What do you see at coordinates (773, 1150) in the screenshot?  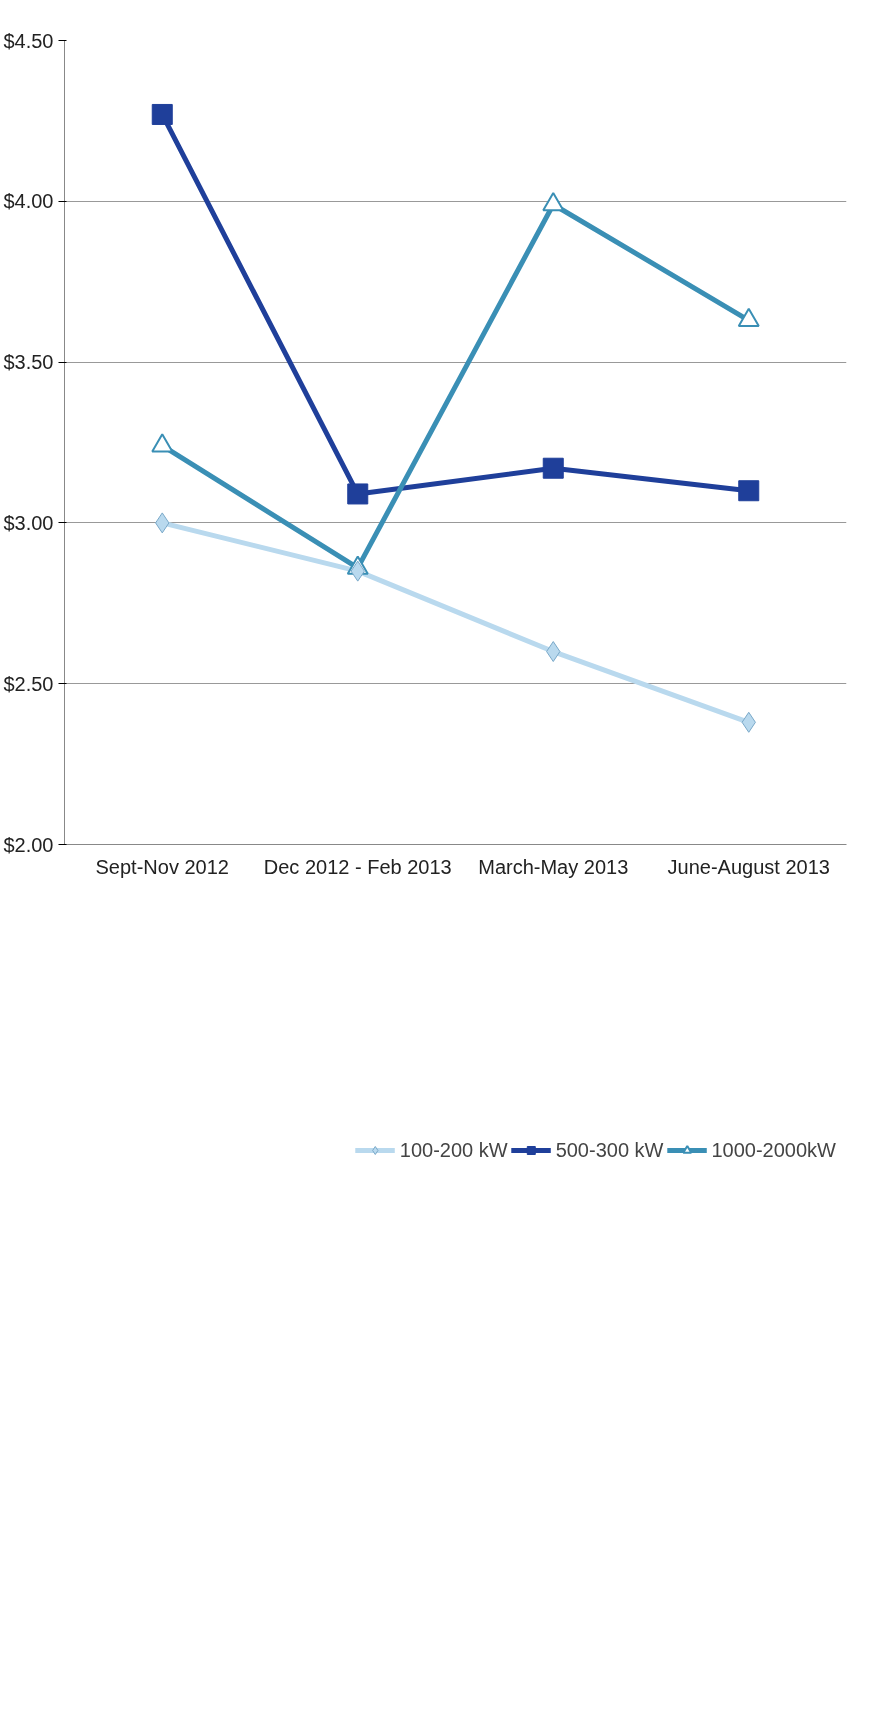 I see `legend-label: 1000-2000kW` at bounding box center [773, 1150].